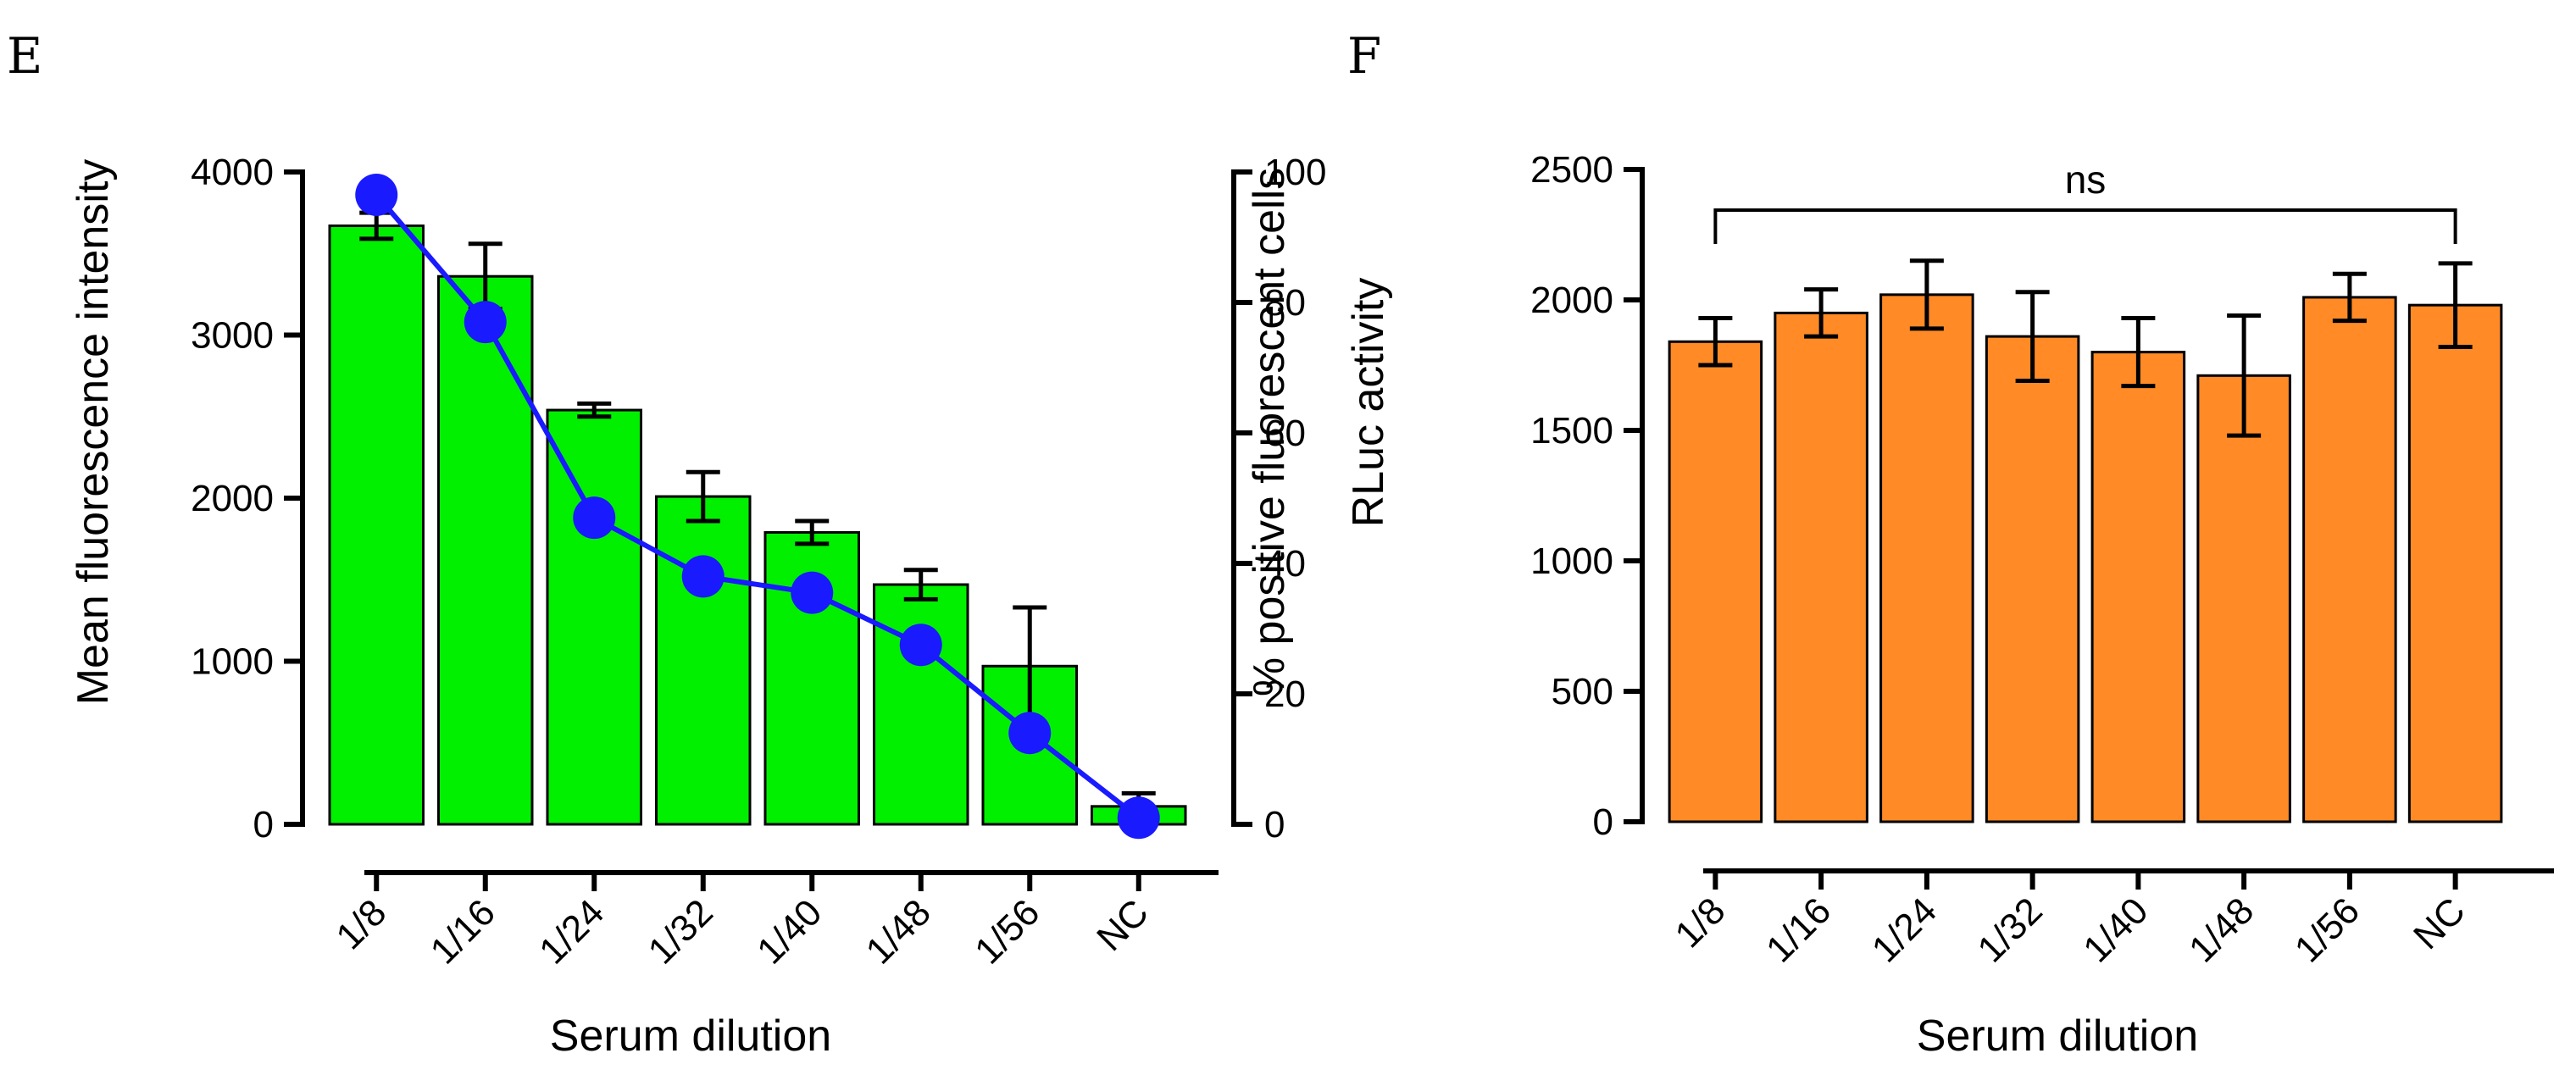 The width and height of the screenshot is (2576, 1081). Describe the element at coordinates (789, 931) in the screenshot. I see `panel-e-x-tick-label: 1/40` at that location.